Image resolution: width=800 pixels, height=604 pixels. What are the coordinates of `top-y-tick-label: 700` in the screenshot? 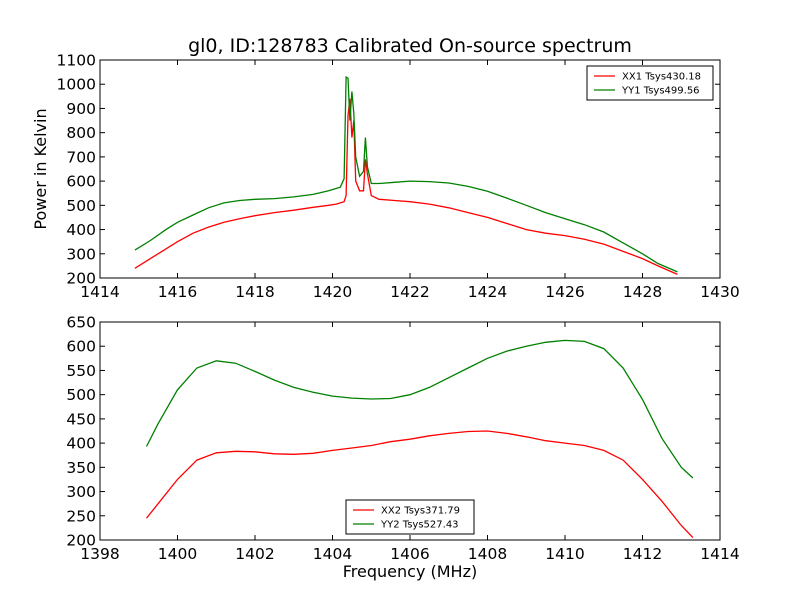 It's located at (81, 157).